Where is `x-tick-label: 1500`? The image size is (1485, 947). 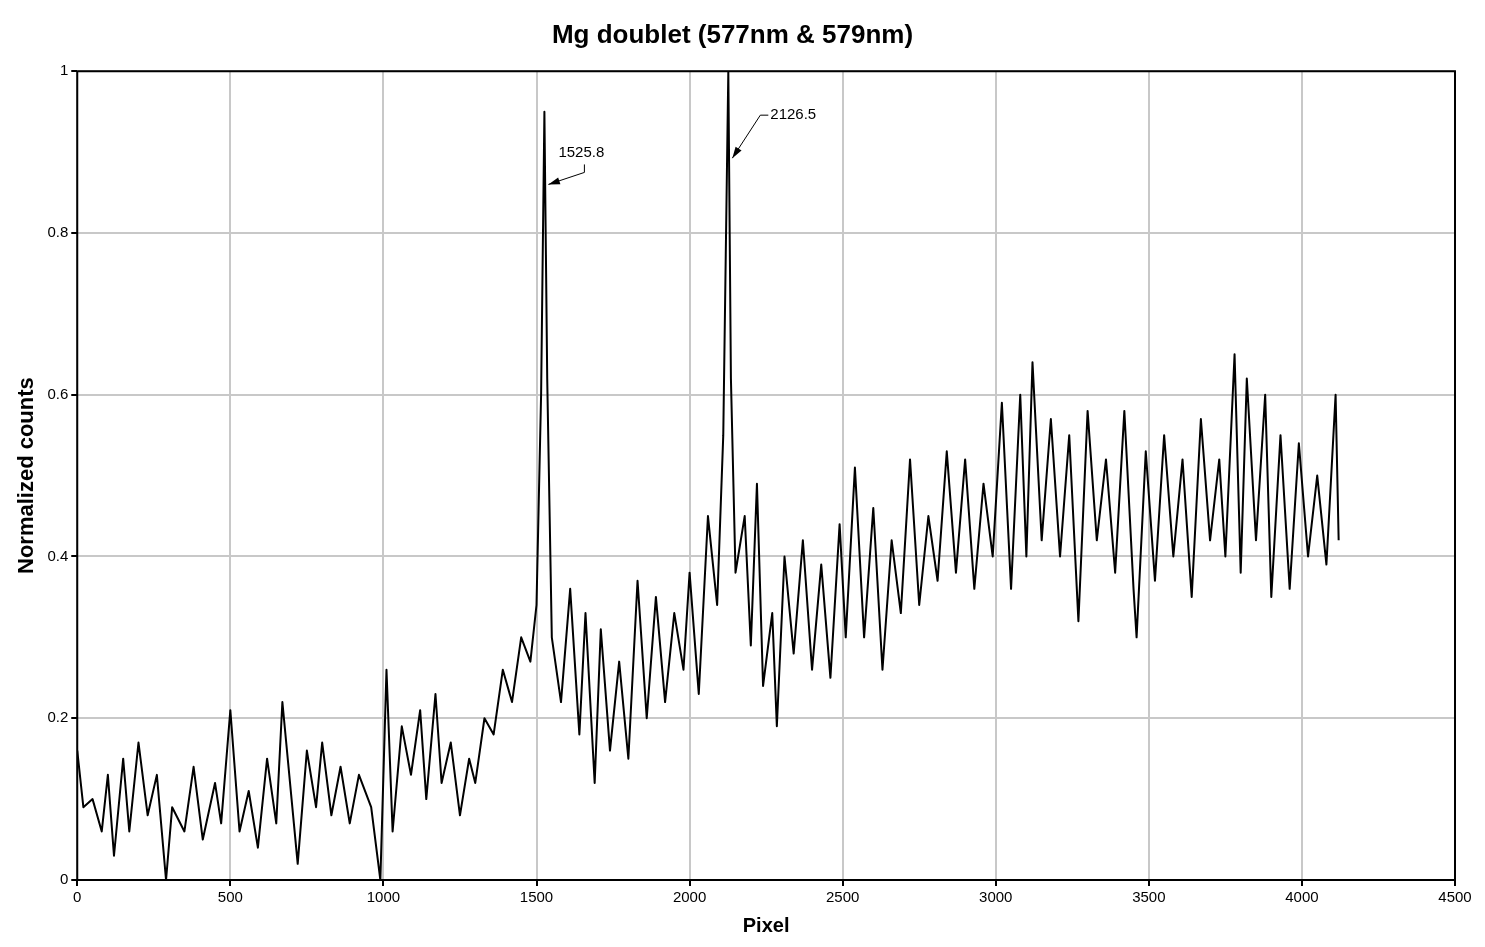 x-tick-label: 1500 is located at coordinates (536, 897).